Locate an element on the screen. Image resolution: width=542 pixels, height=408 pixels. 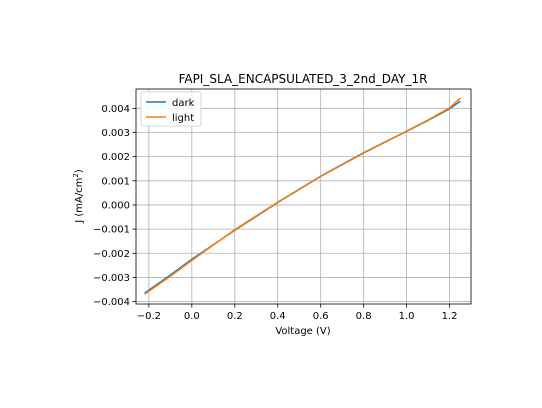
y-axis-label-superscript: 2 is located at coordinates (76, 175).